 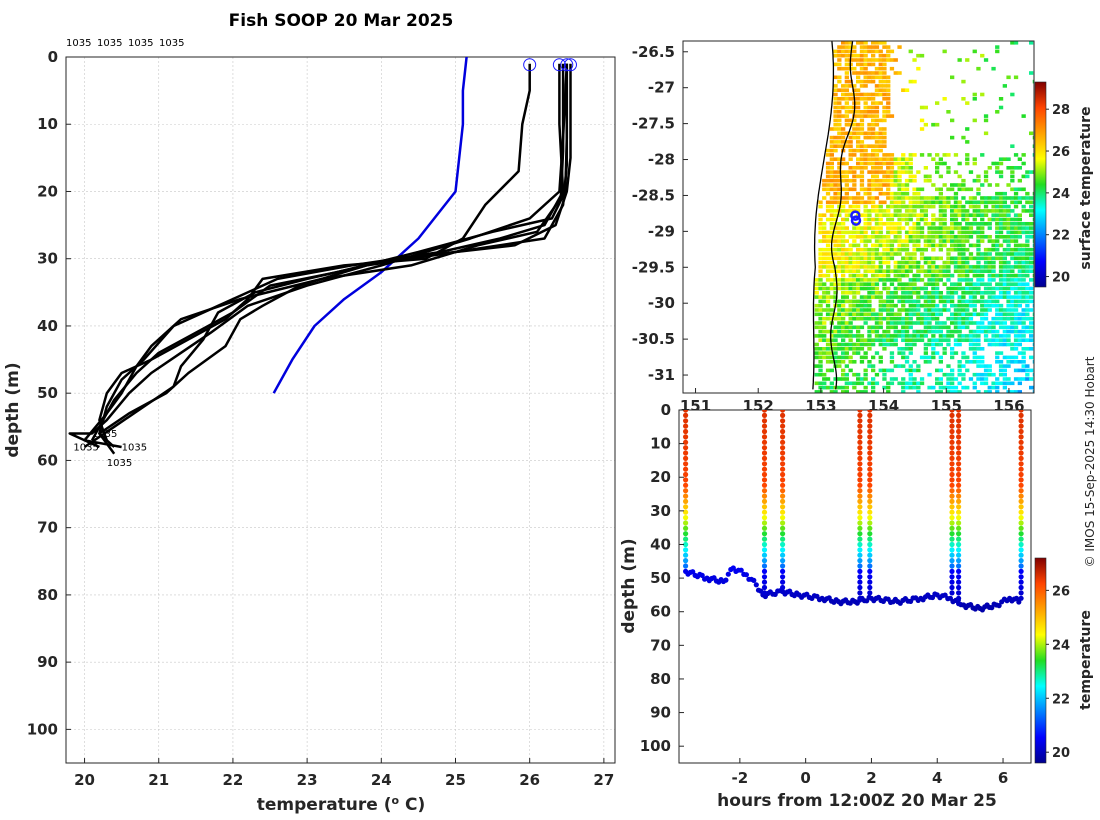 I want to click on top-label: 1035, so click(x=109, y=43).